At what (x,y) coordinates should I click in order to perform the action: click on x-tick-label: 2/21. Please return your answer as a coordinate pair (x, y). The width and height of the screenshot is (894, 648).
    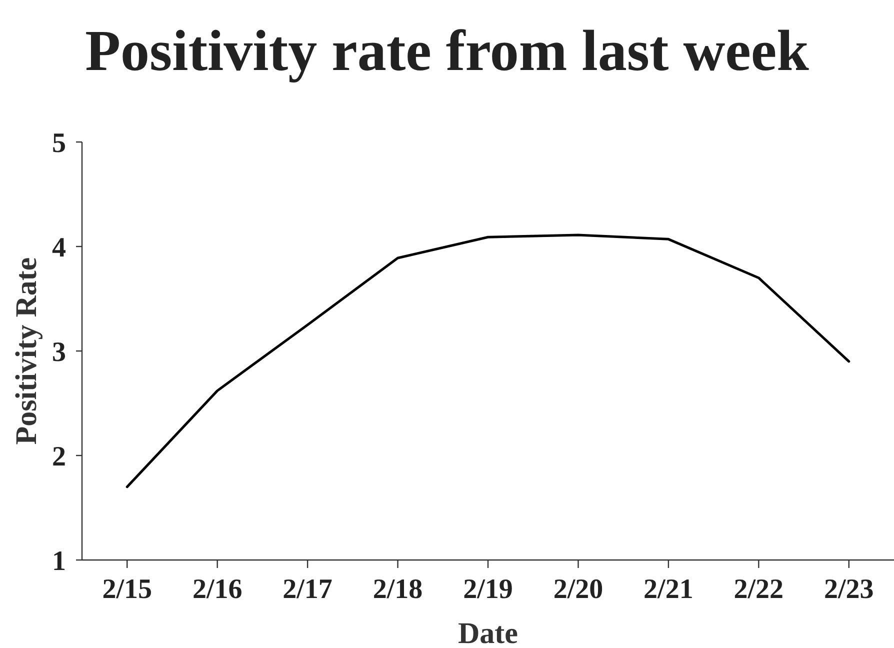
    Looking at the image, I should click on (669, 589).